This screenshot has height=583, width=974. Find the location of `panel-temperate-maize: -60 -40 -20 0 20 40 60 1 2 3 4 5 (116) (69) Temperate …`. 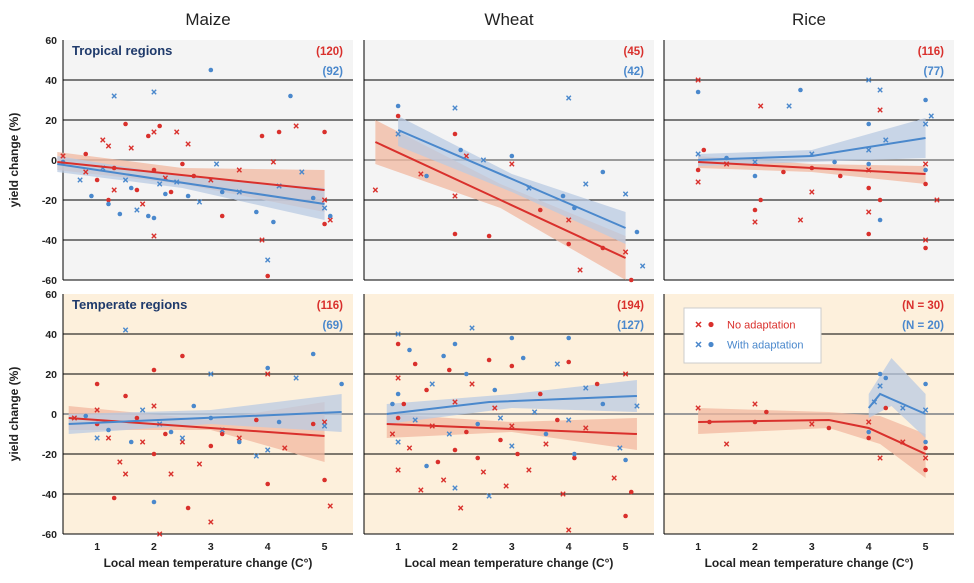

panel-temperate-maize: -60 -40 -20 0 20 40 60 1 2 3 4 5 (116) (69) Temperate … is located at coordinates (197, 421).